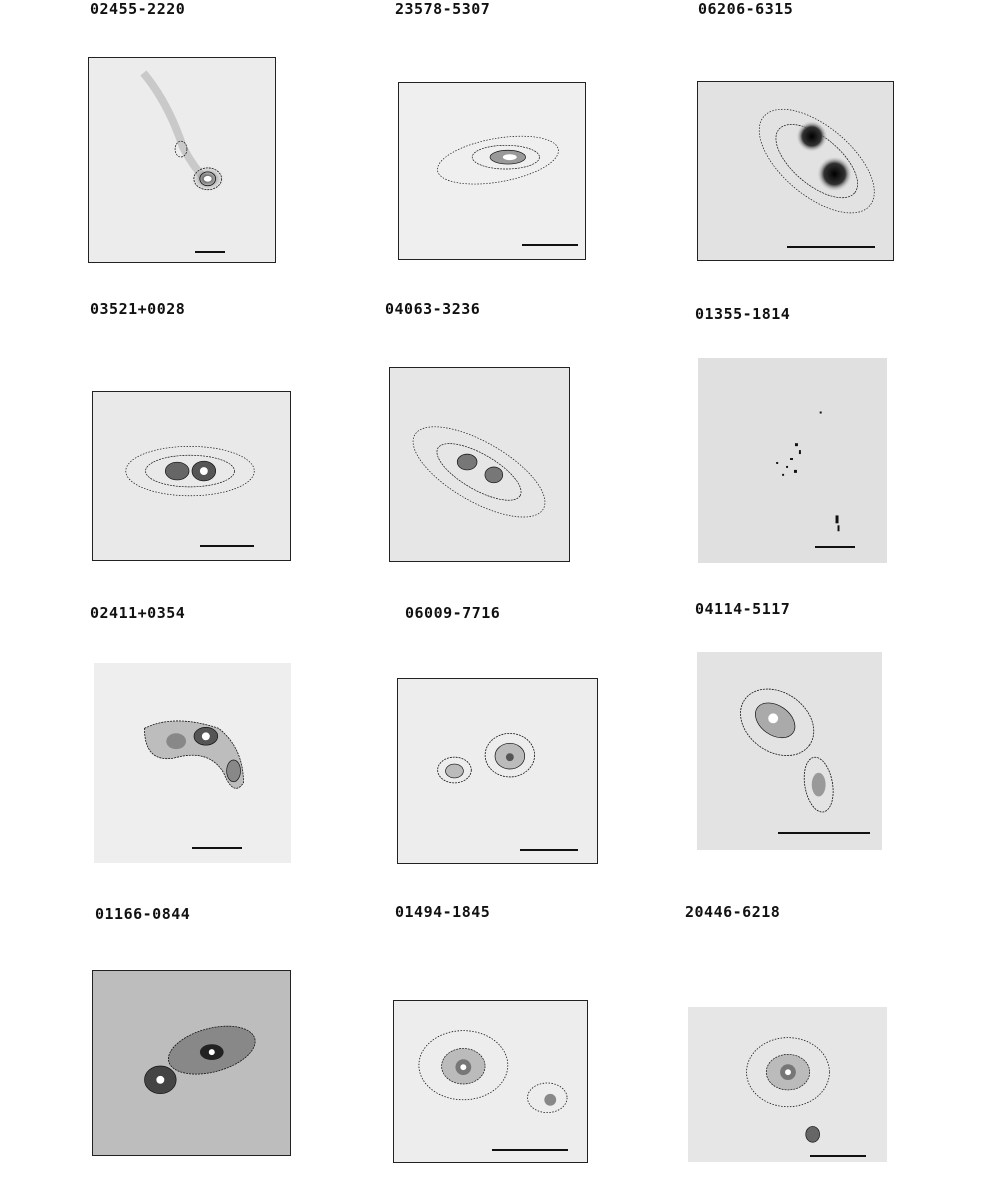 This screenshot has height=1199, width=981. What do you see at coordinates (746, 9) in the screenshot?
I see `panel-title: 06206-6315` at bounding box center [746, 9].